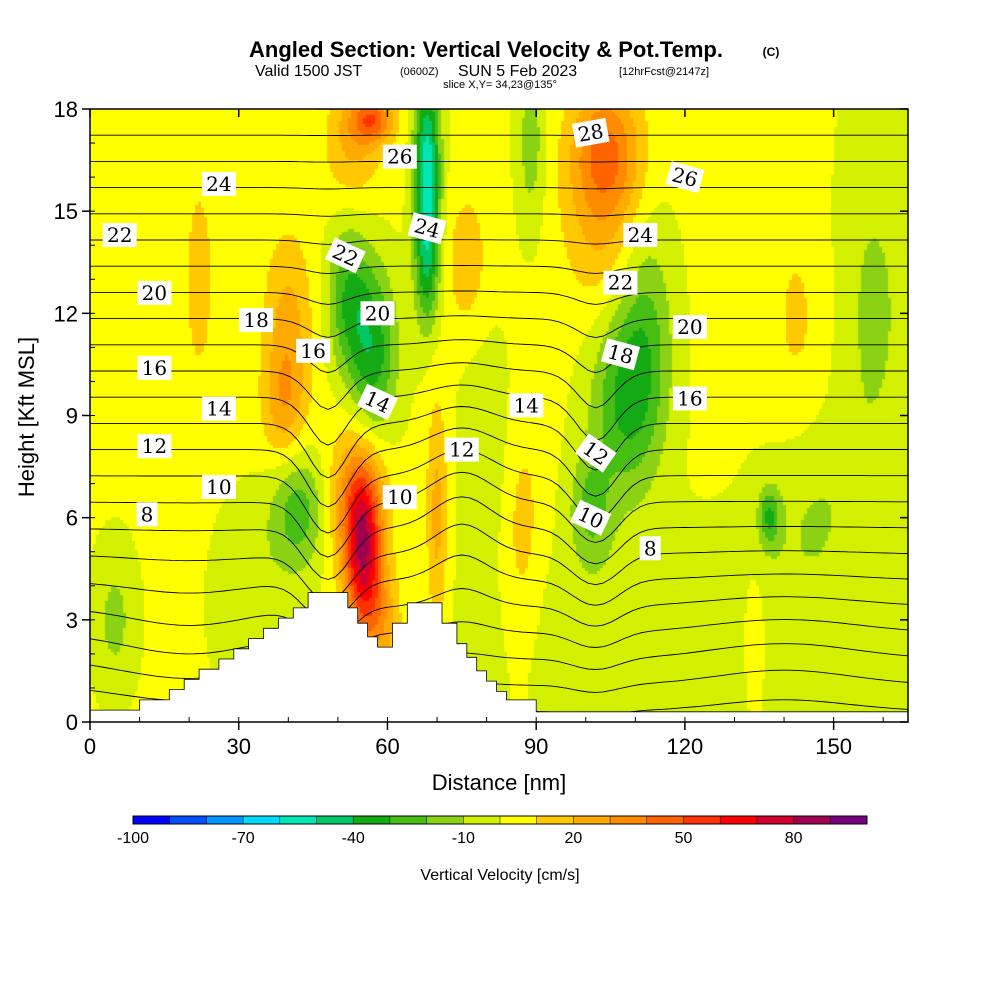 This screenshot has height=1000, width=1000. Describe the element at coordinates (499, 657) in the screenshot. I see `terrain-profile` at that location.